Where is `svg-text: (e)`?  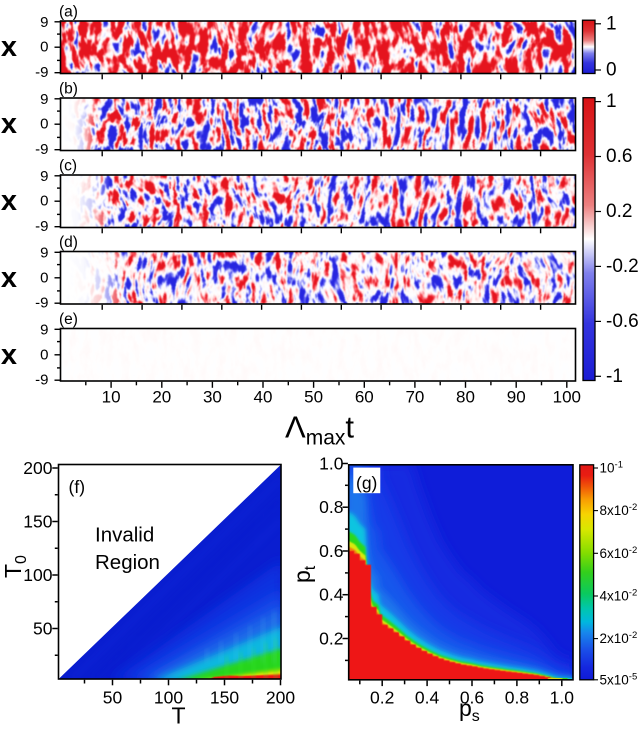
svg-text: (e) is located at coordinates (68, 319).